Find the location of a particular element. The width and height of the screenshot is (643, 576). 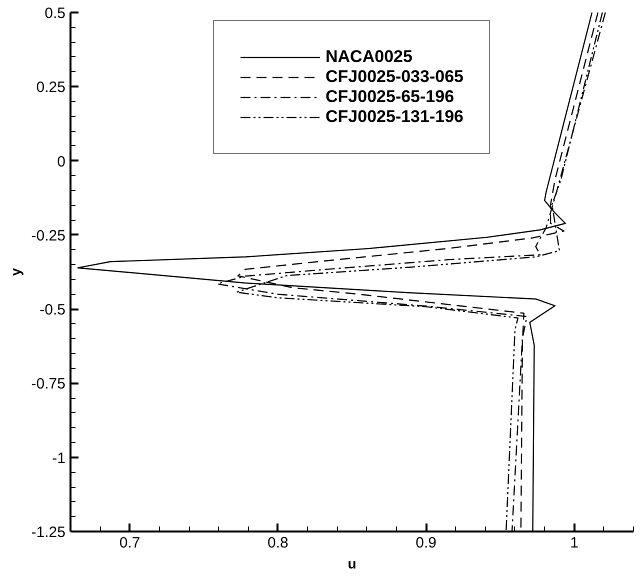

y-axis-title: y is located at coordinates (15, 272).